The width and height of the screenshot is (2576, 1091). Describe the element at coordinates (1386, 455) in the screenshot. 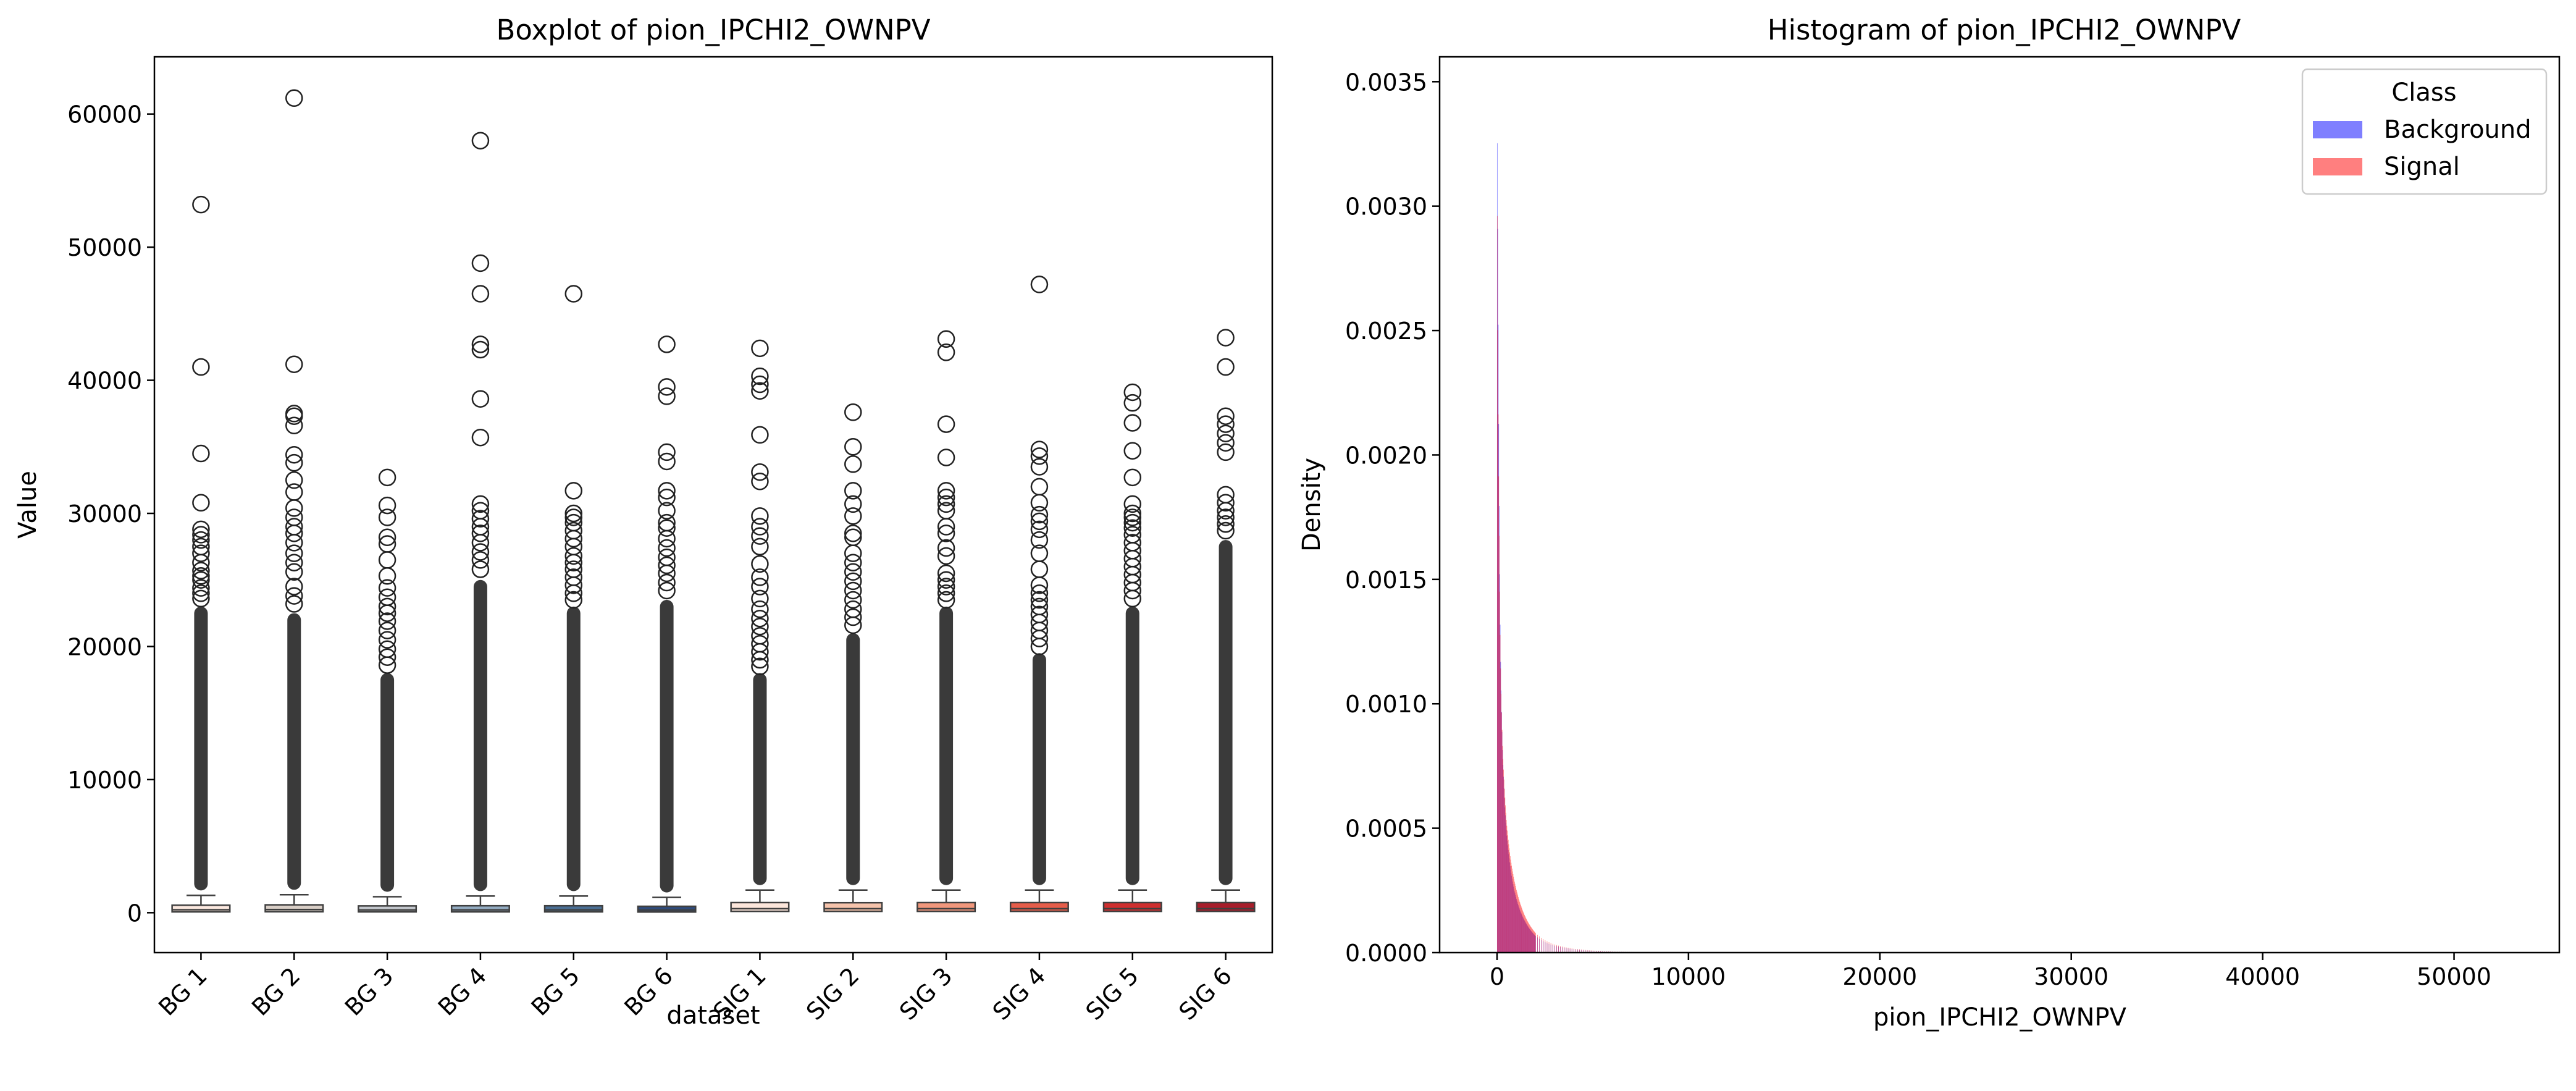

I see `y-tick-label: 0.0020` at that location.